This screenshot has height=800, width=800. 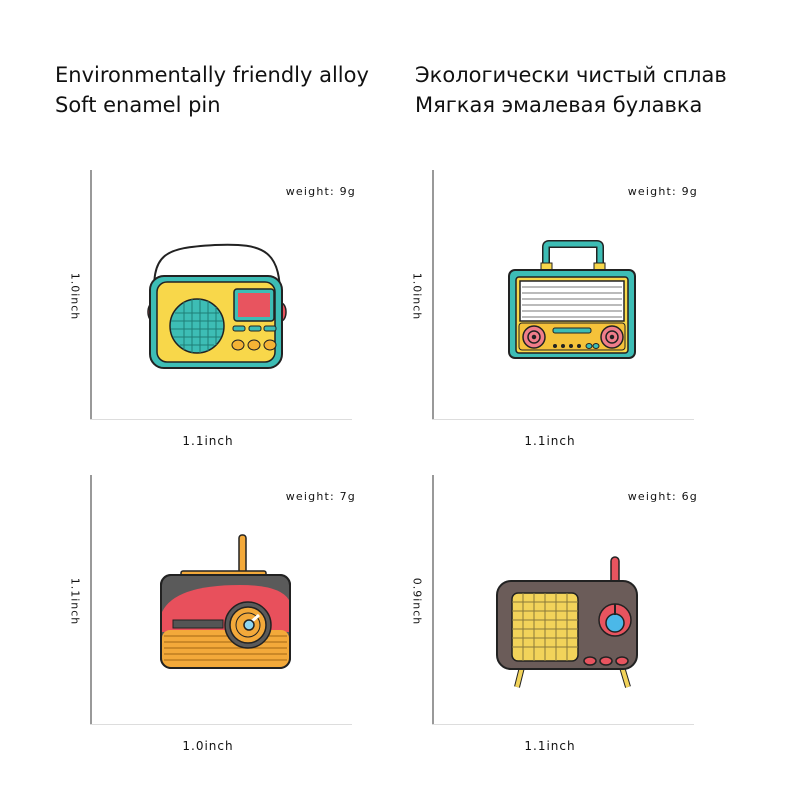 What do you see at coordinates (212, 309) in the screenshot?
I see `product-panel-1: weight: 9g 1.0inch 1.1inch` at bounding box center [212, 309].